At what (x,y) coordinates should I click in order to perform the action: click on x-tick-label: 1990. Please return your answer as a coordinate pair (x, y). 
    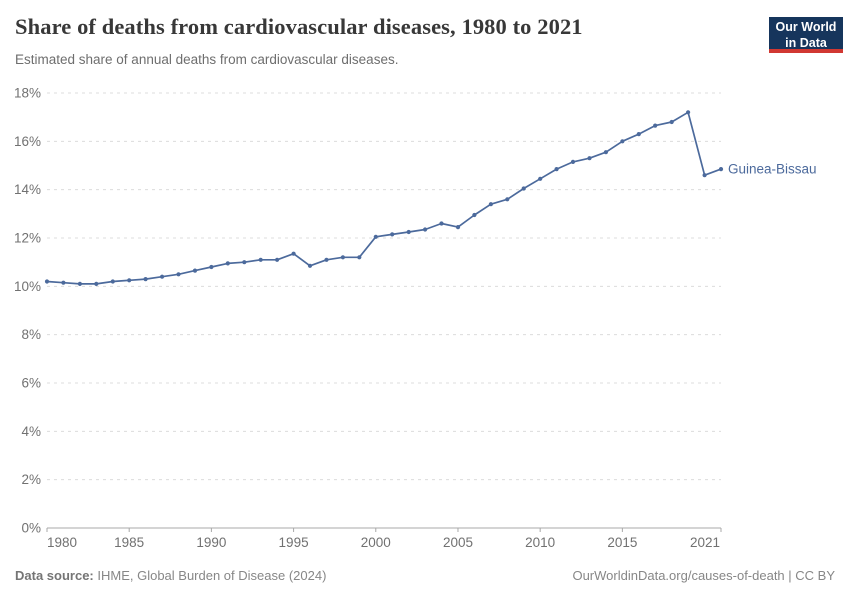
    Looking at the image, I should click on (211, 542).